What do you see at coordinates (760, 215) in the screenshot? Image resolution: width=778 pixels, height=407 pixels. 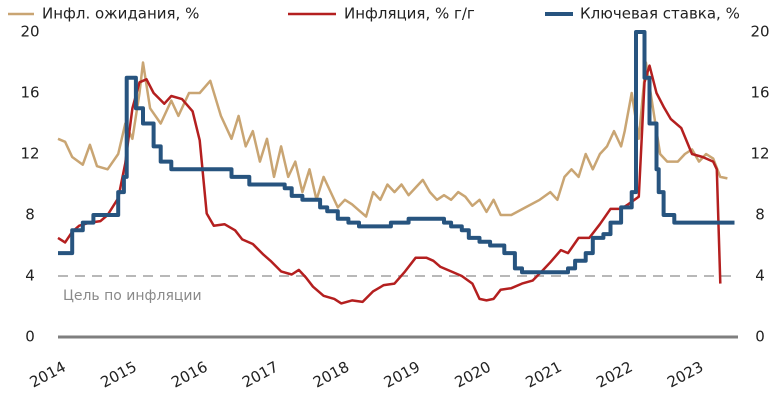 I see `y2-tick-label: 8` at bounding box center [760, 215].